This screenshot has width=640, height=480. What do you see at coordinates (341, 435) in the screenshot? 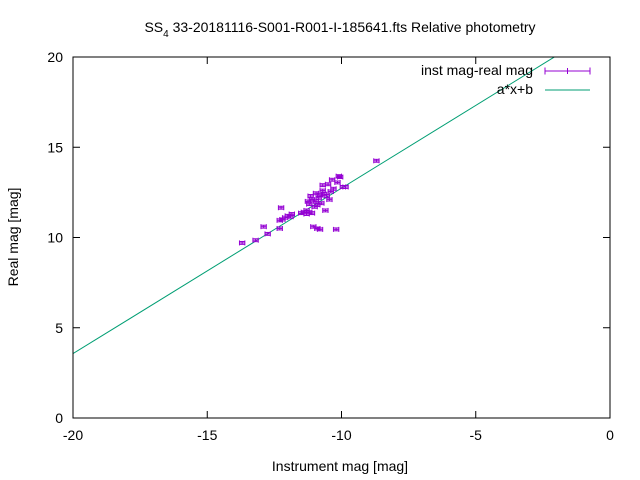
I see `x-tick-label: -10` at bounding box center [341, 435].